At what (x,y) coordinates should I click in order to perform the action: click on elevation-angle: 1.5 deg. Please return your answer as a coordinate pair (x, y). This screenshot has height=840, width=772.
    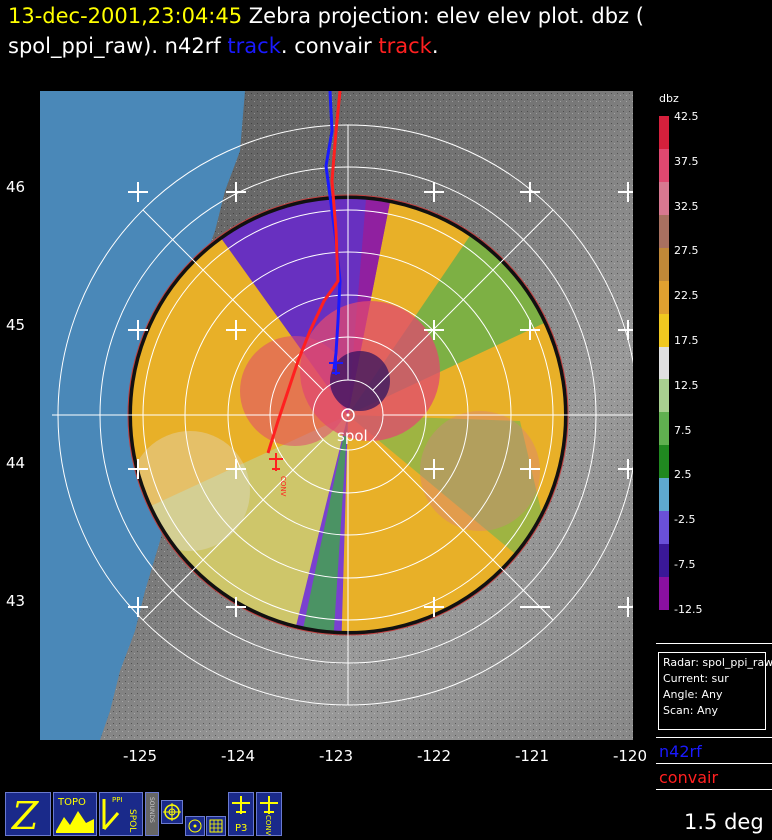
    Looking at the image, I should click on (724, 822).